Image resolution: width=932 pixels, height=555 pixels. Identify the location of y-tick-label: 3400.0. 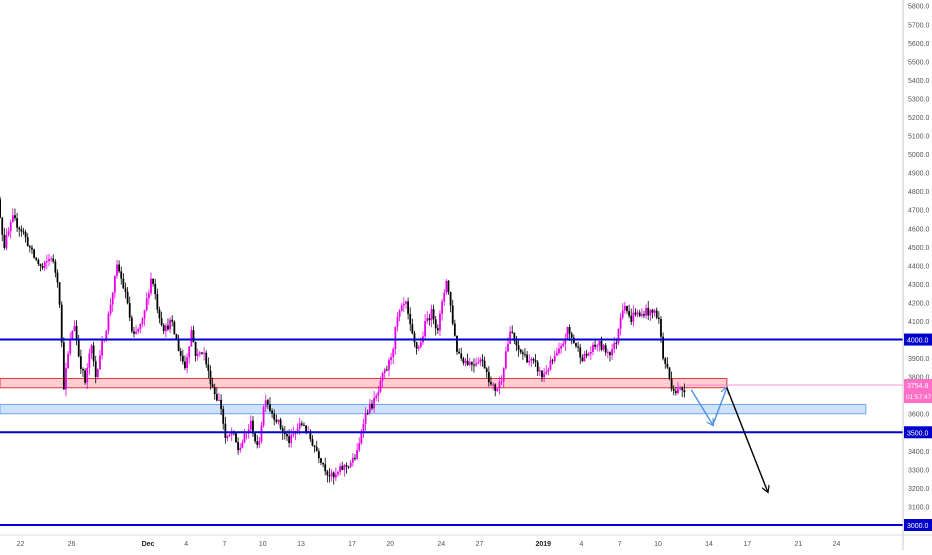
(919, 452).